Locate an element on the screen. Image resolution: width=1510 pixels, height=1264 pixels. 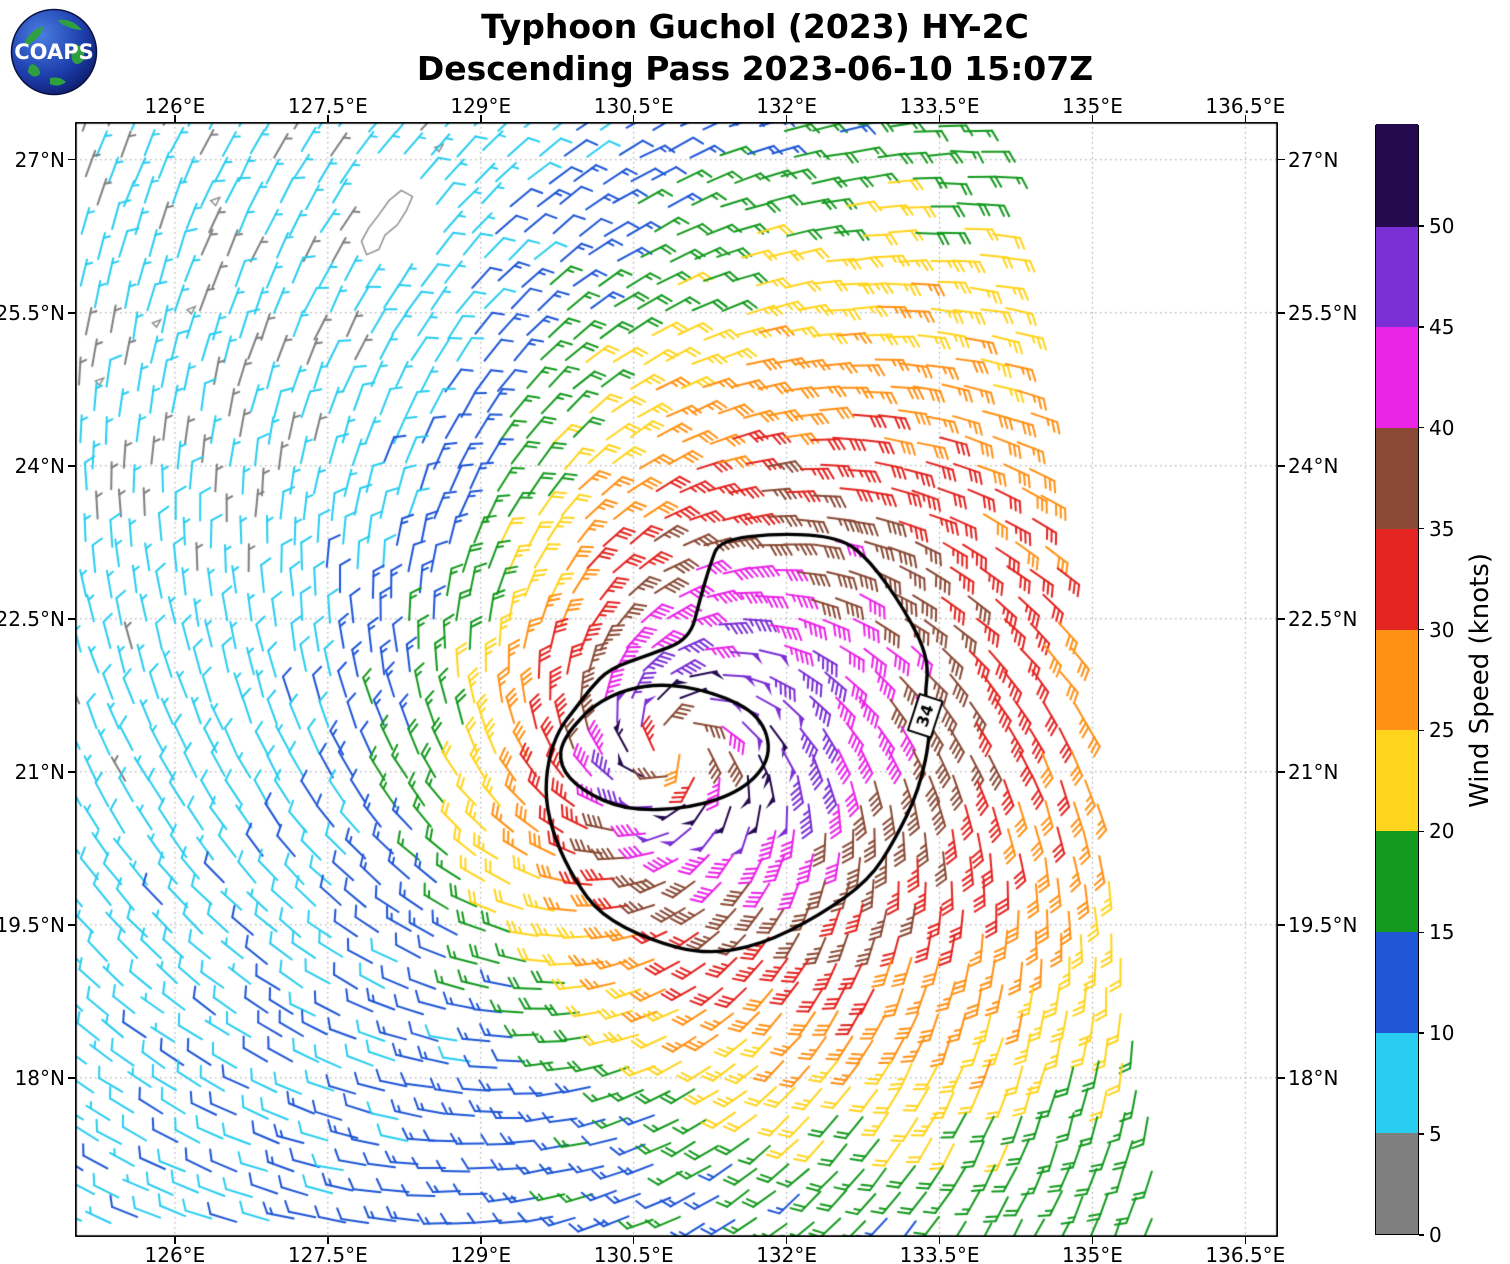
y-tick-label-right: 22.5°N is located at coordinates (1323, 618).